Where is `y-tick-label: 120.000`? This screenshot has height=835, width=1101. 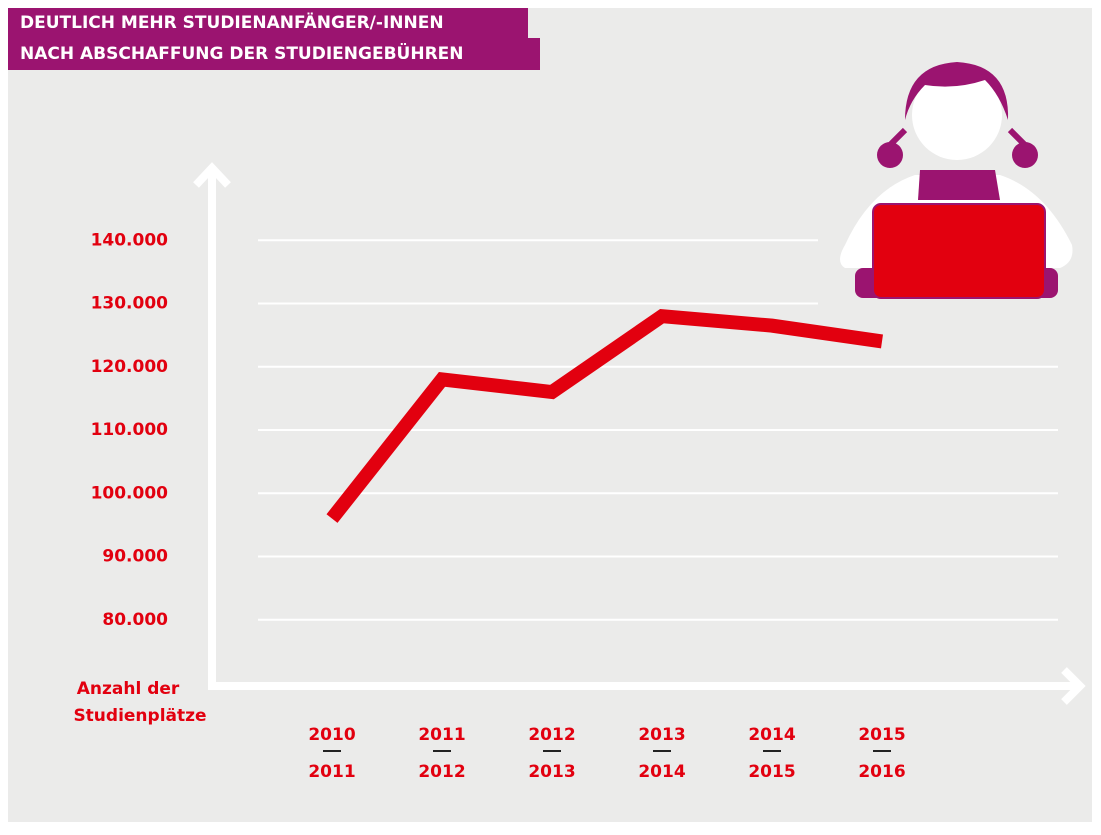
y-tick-label: 120.000 is located at coordinates (130, 367).